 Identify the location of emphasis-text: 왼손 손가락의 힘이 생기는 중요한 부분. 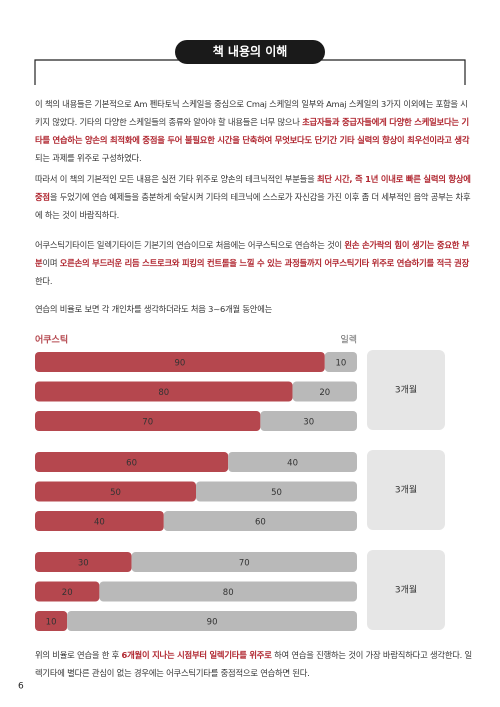
(252, 254).